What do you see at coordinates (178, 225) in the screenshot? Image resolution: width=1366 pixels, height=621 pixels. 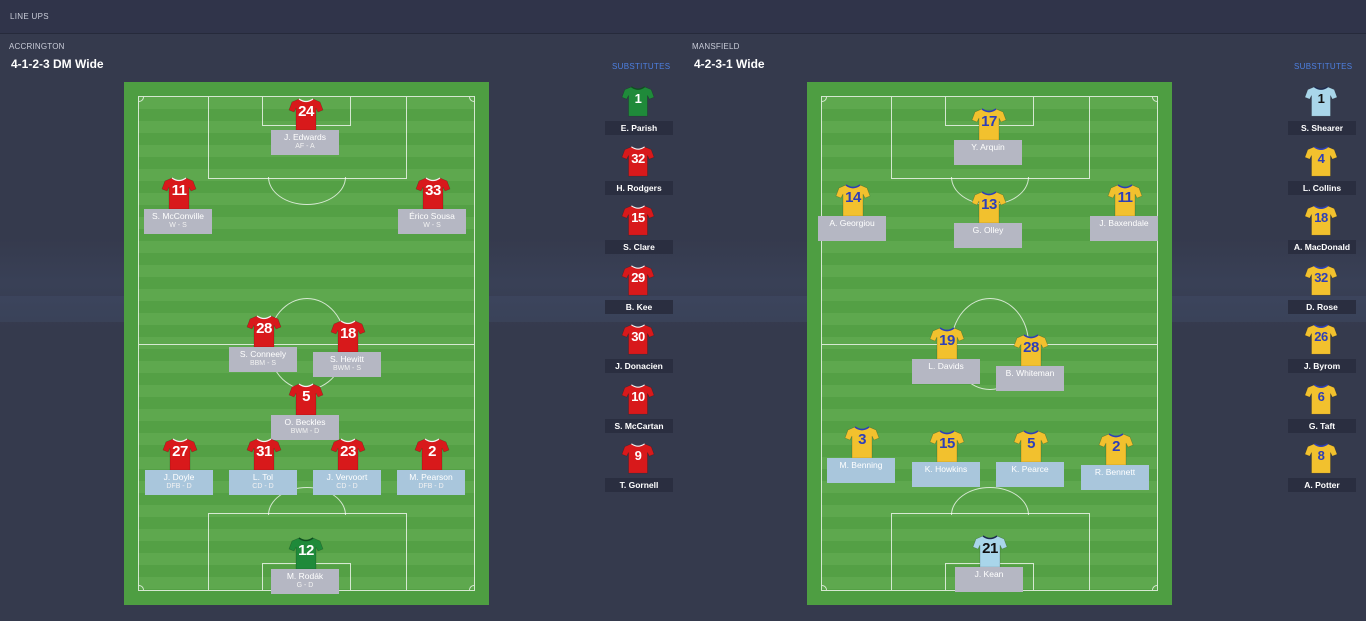 I see `player-role: W - S` at bounding box center [178, 225].